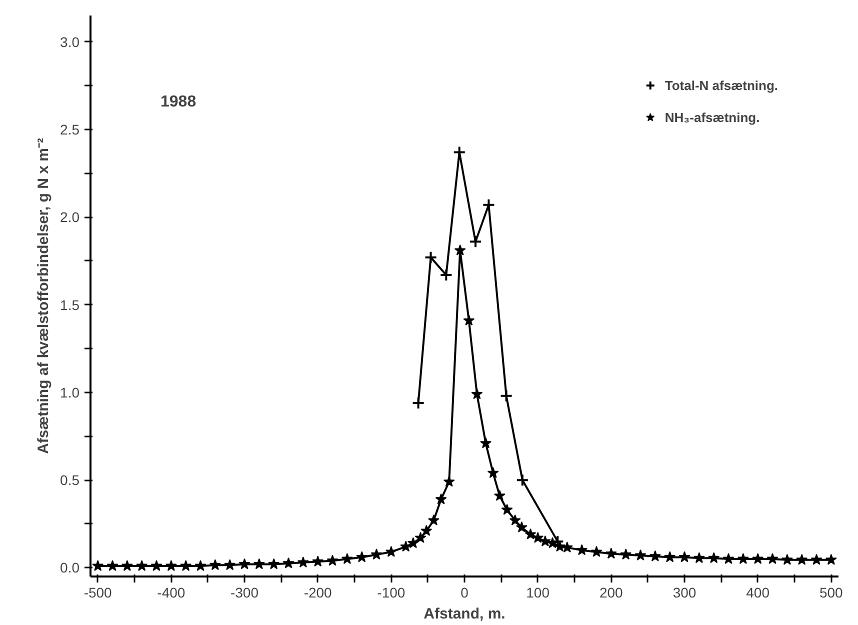  What do you see at coordinates (391, 592) in the screenshot?
I see `x-tick-label: -100` at bounding box center [391, 592].